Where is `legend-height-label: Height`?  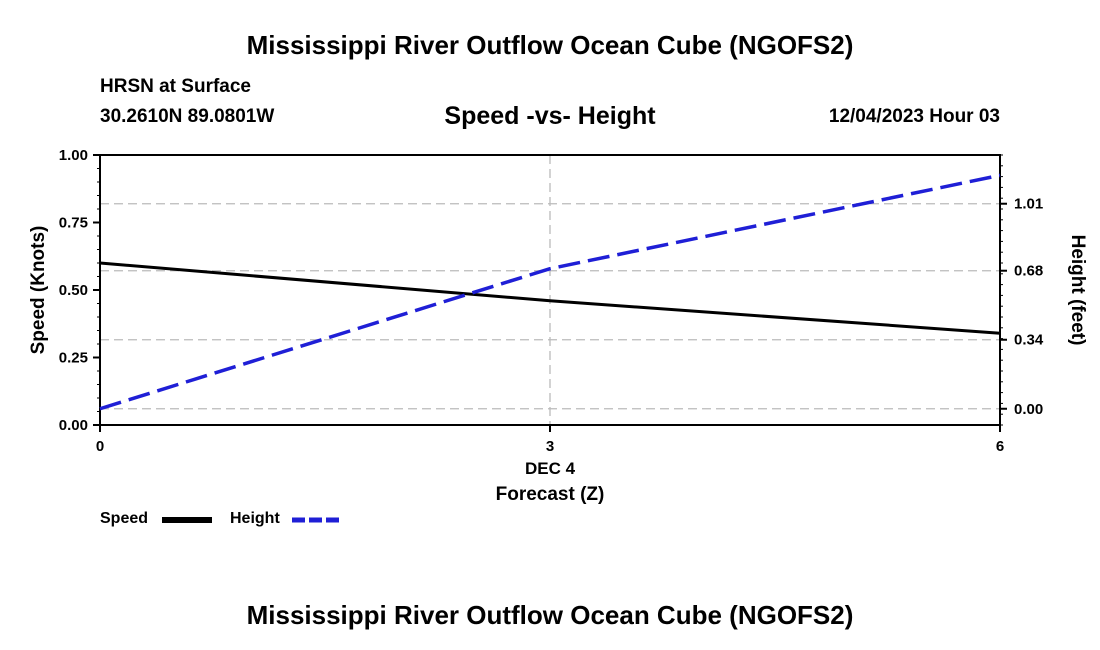
legend-height-label: Height is located at coordinates (255, 518).